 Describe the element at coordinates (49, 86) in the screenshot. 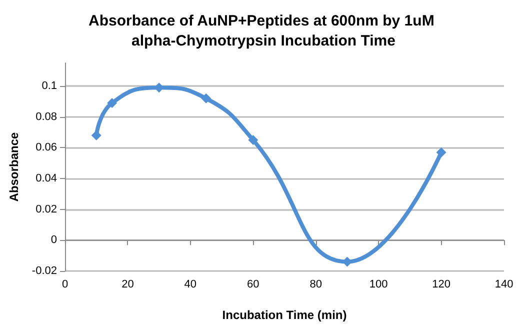

I see `y-tick-label: 0.1` at that location.